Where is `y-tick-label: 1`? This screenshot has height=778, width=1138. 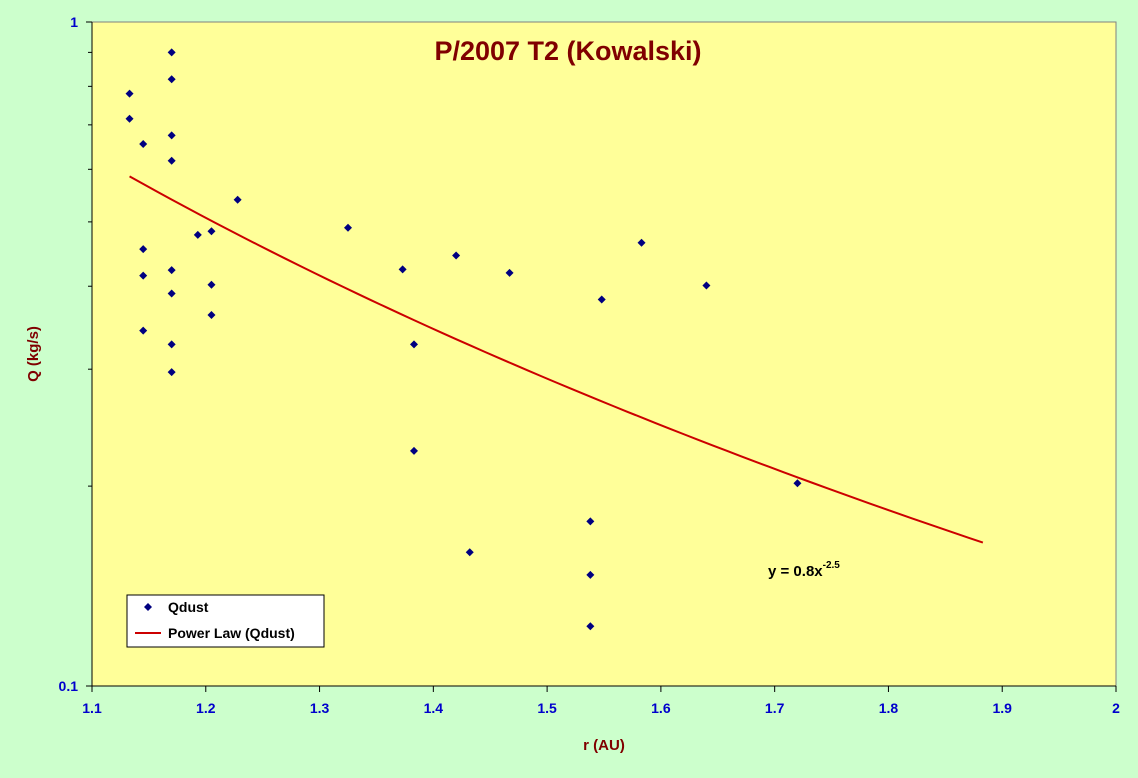
y-tick-label: 1 is located at coordinates (74, 22).